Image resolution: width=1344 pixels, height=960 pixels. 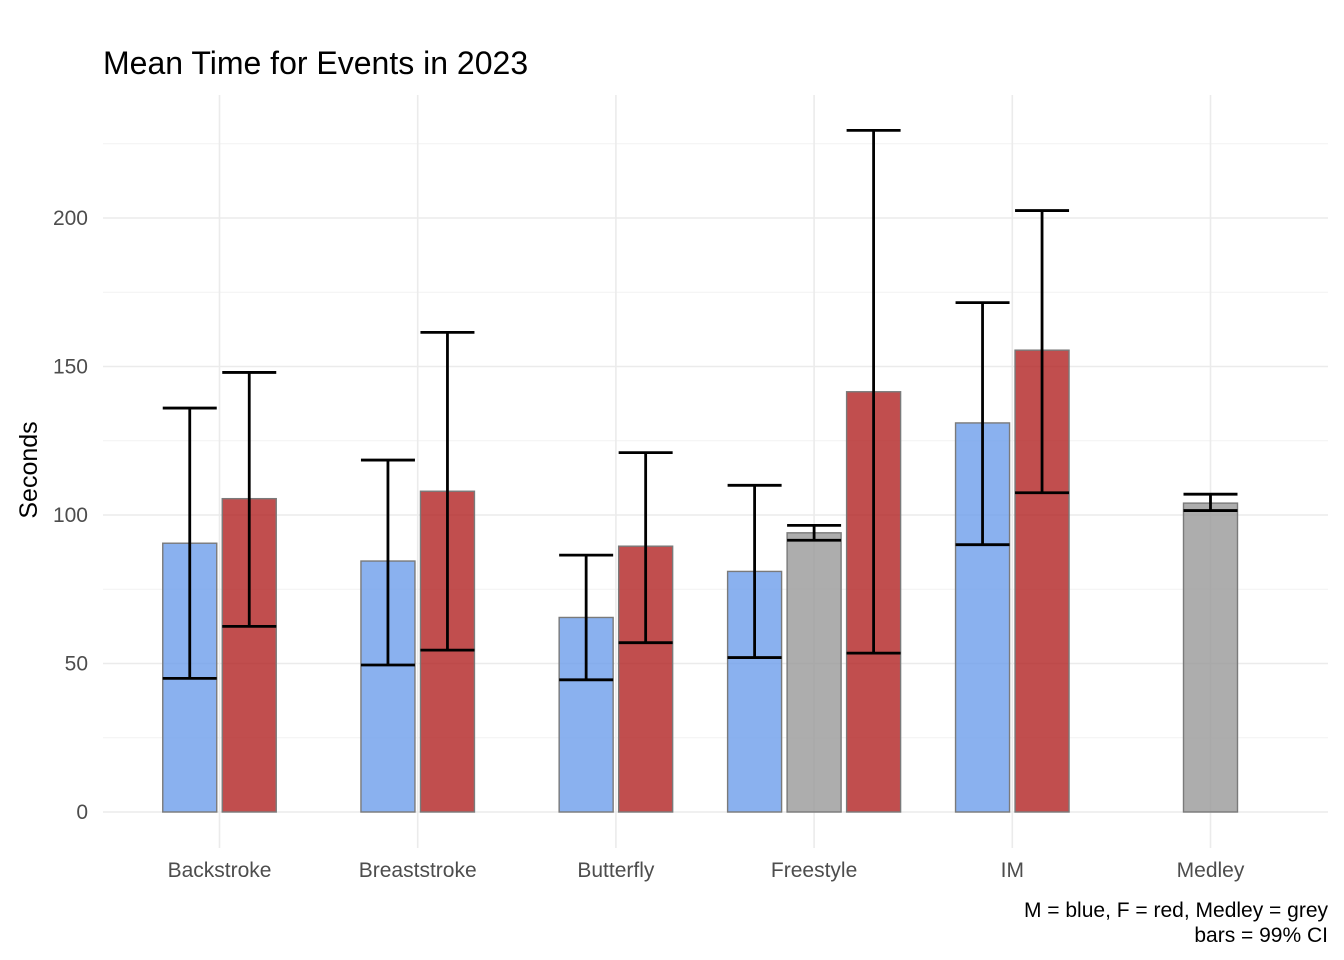 I want to click on y-tick-label: 150, so click(x=70, y=367).